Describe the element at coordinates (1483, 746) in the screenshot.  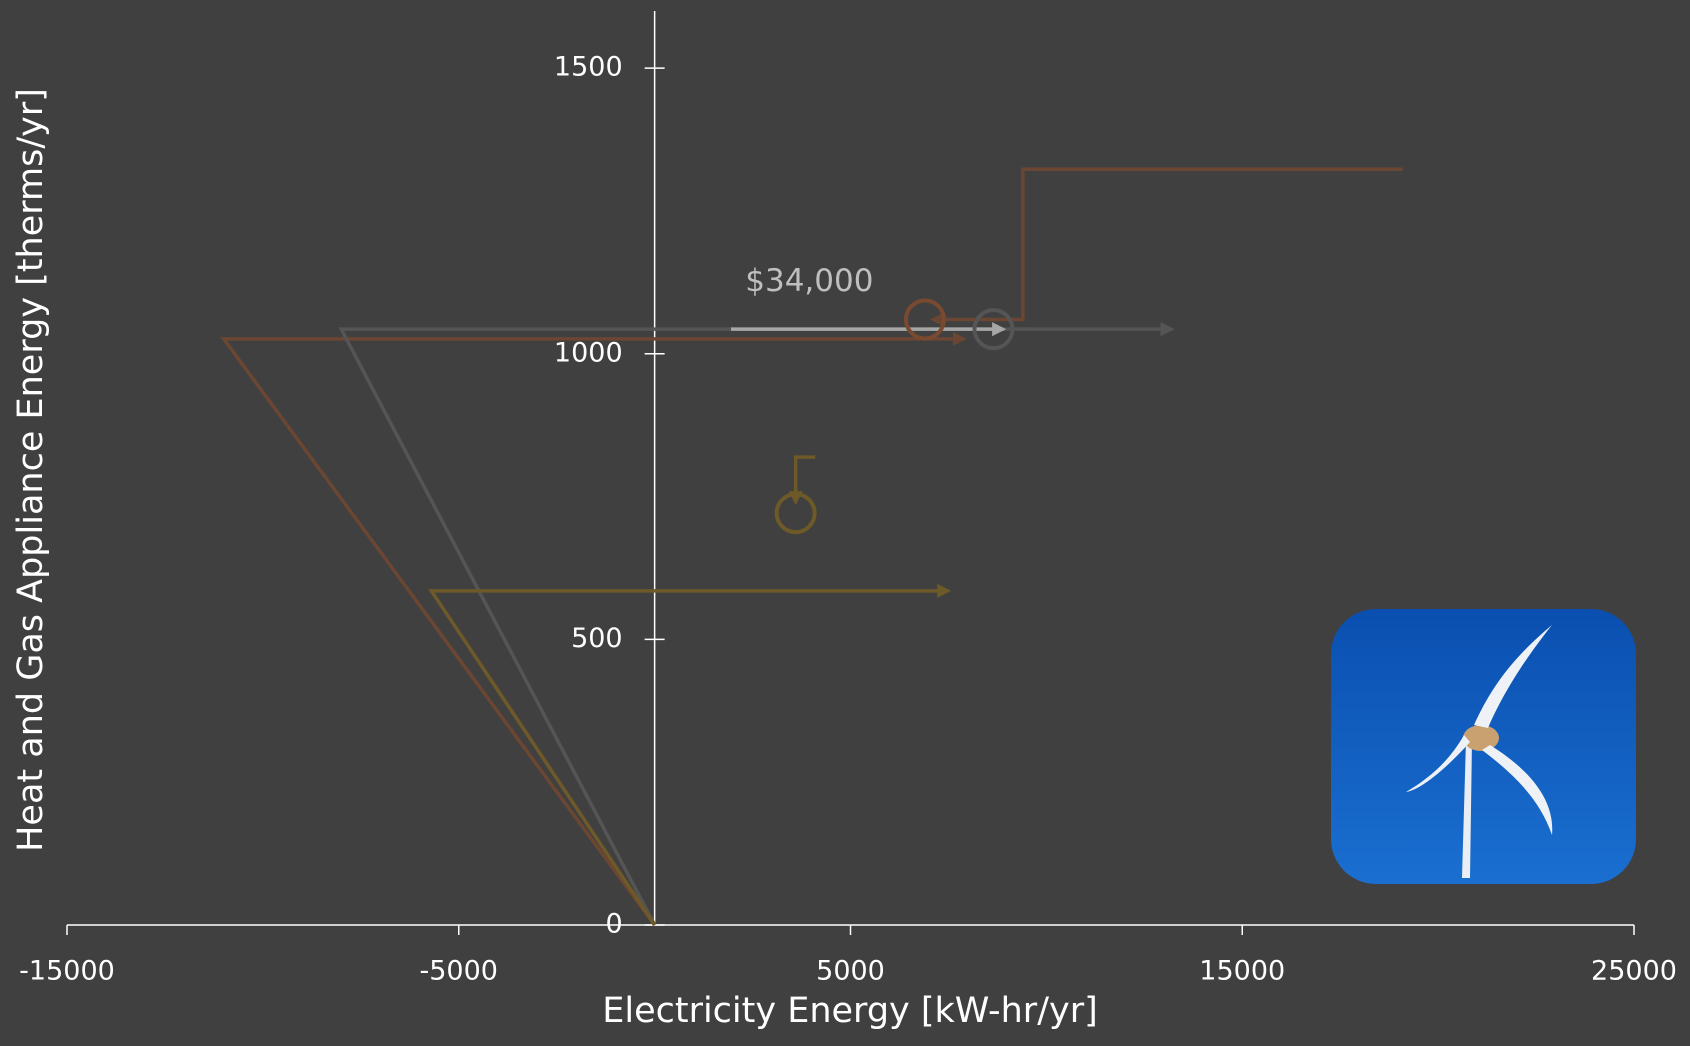
I see `turbine-photo` at that location.